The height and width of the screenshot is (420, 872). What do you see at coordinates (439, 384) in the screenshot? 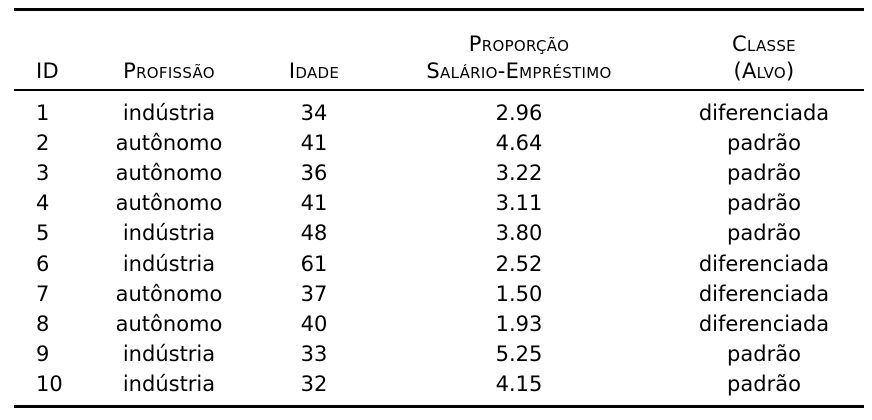
I see `table-row: 10 indústria 32 4.15 padrão` at bounding box center [439, 384].